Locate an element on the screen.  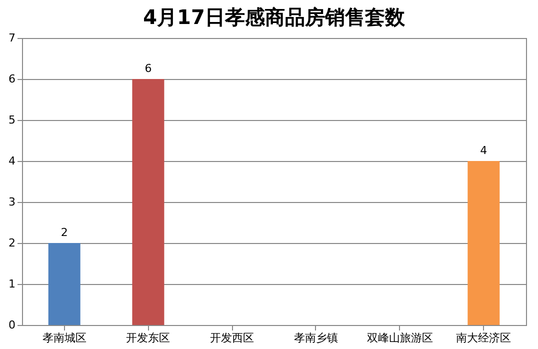
x-tick-label: 开发东区 is located at coordinates (148, 338).